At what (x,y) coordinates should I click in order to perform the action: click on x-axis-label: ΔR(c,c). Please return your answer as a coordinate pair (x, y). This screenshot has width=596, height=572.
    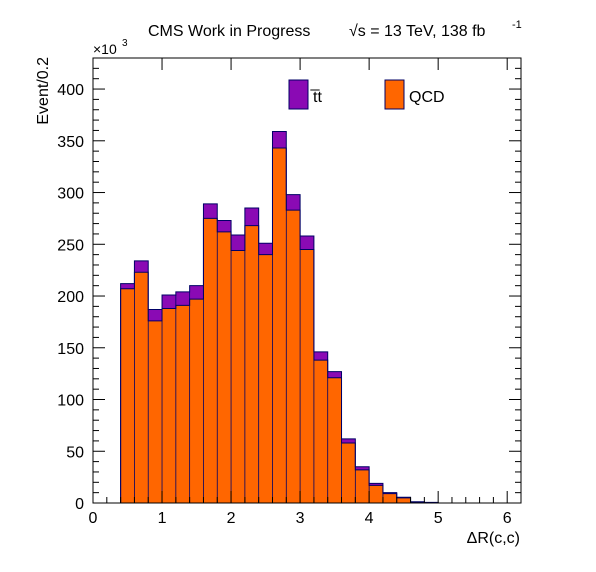
    Looking at the image, I should click on (493, 538).